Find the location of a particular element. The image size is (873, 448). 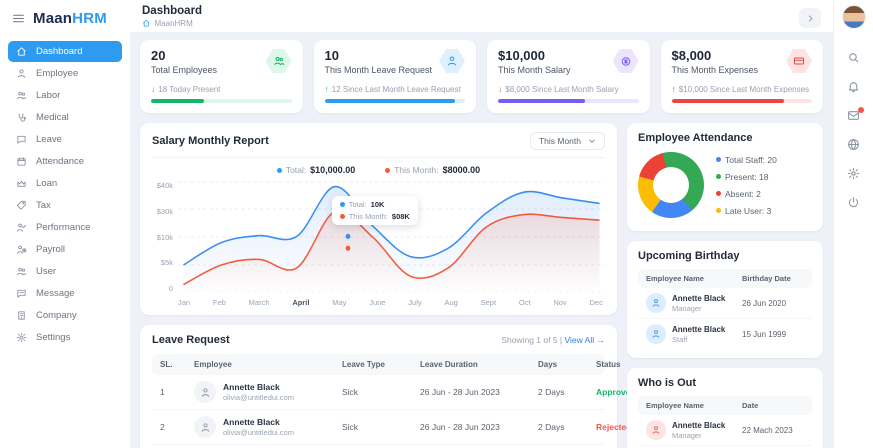

sidebar-item-attendance: Attendance is located at coordinates (65, 161).